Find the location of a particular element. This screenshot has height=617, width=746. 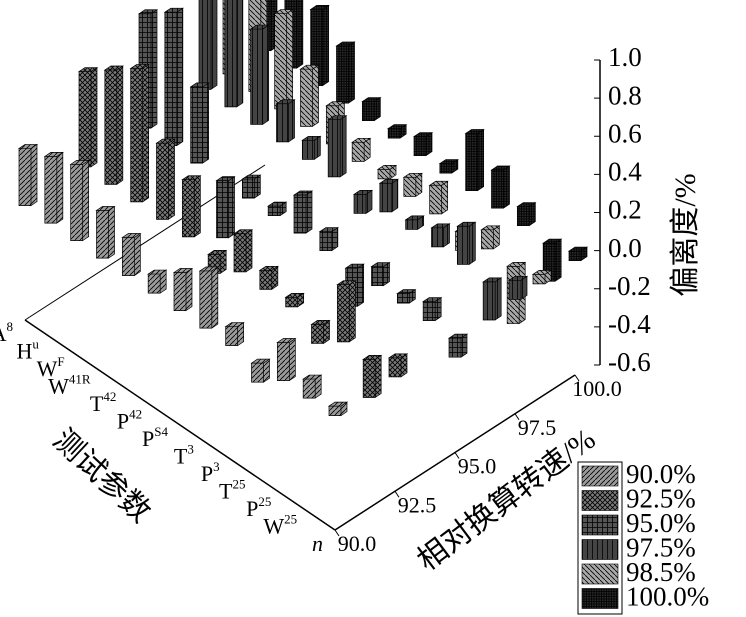

y-tick-label: 0.6 is located at coordinates (625, 133).